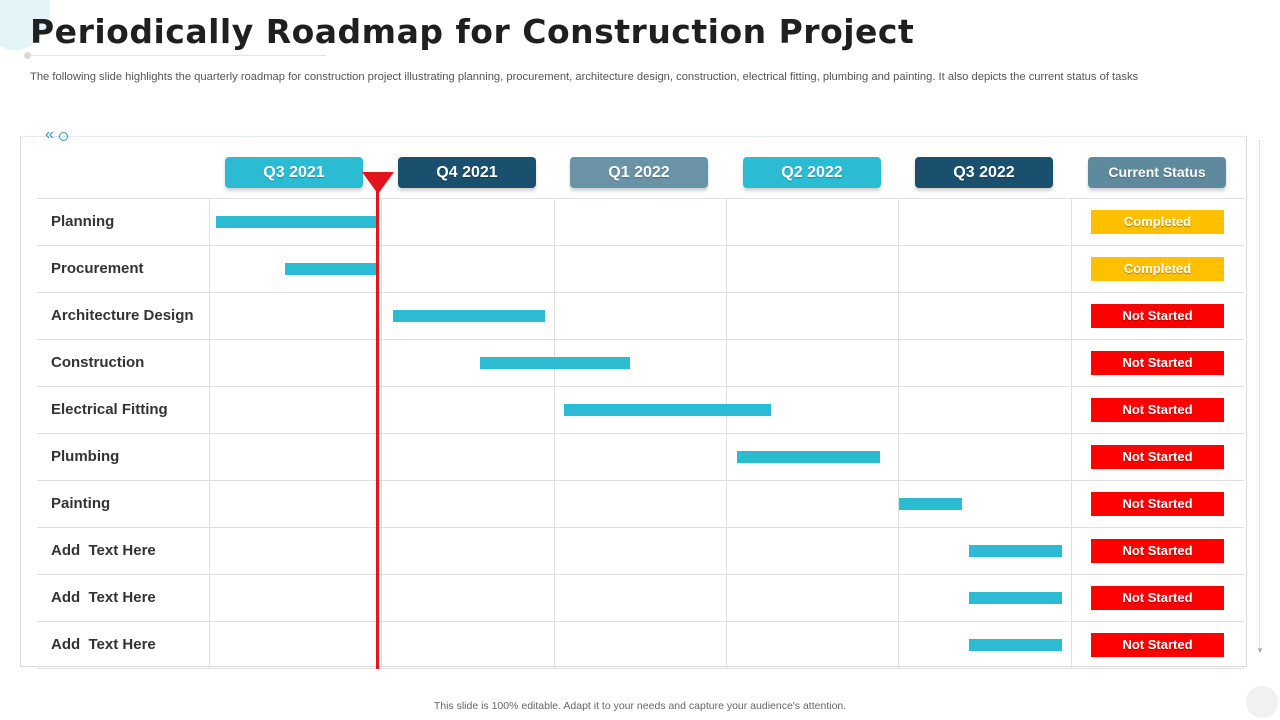  What do you see at coordinates (1259, 395) in the screenshot?
I see `scroll-indicator-line` at bounding box center [1259, 395].